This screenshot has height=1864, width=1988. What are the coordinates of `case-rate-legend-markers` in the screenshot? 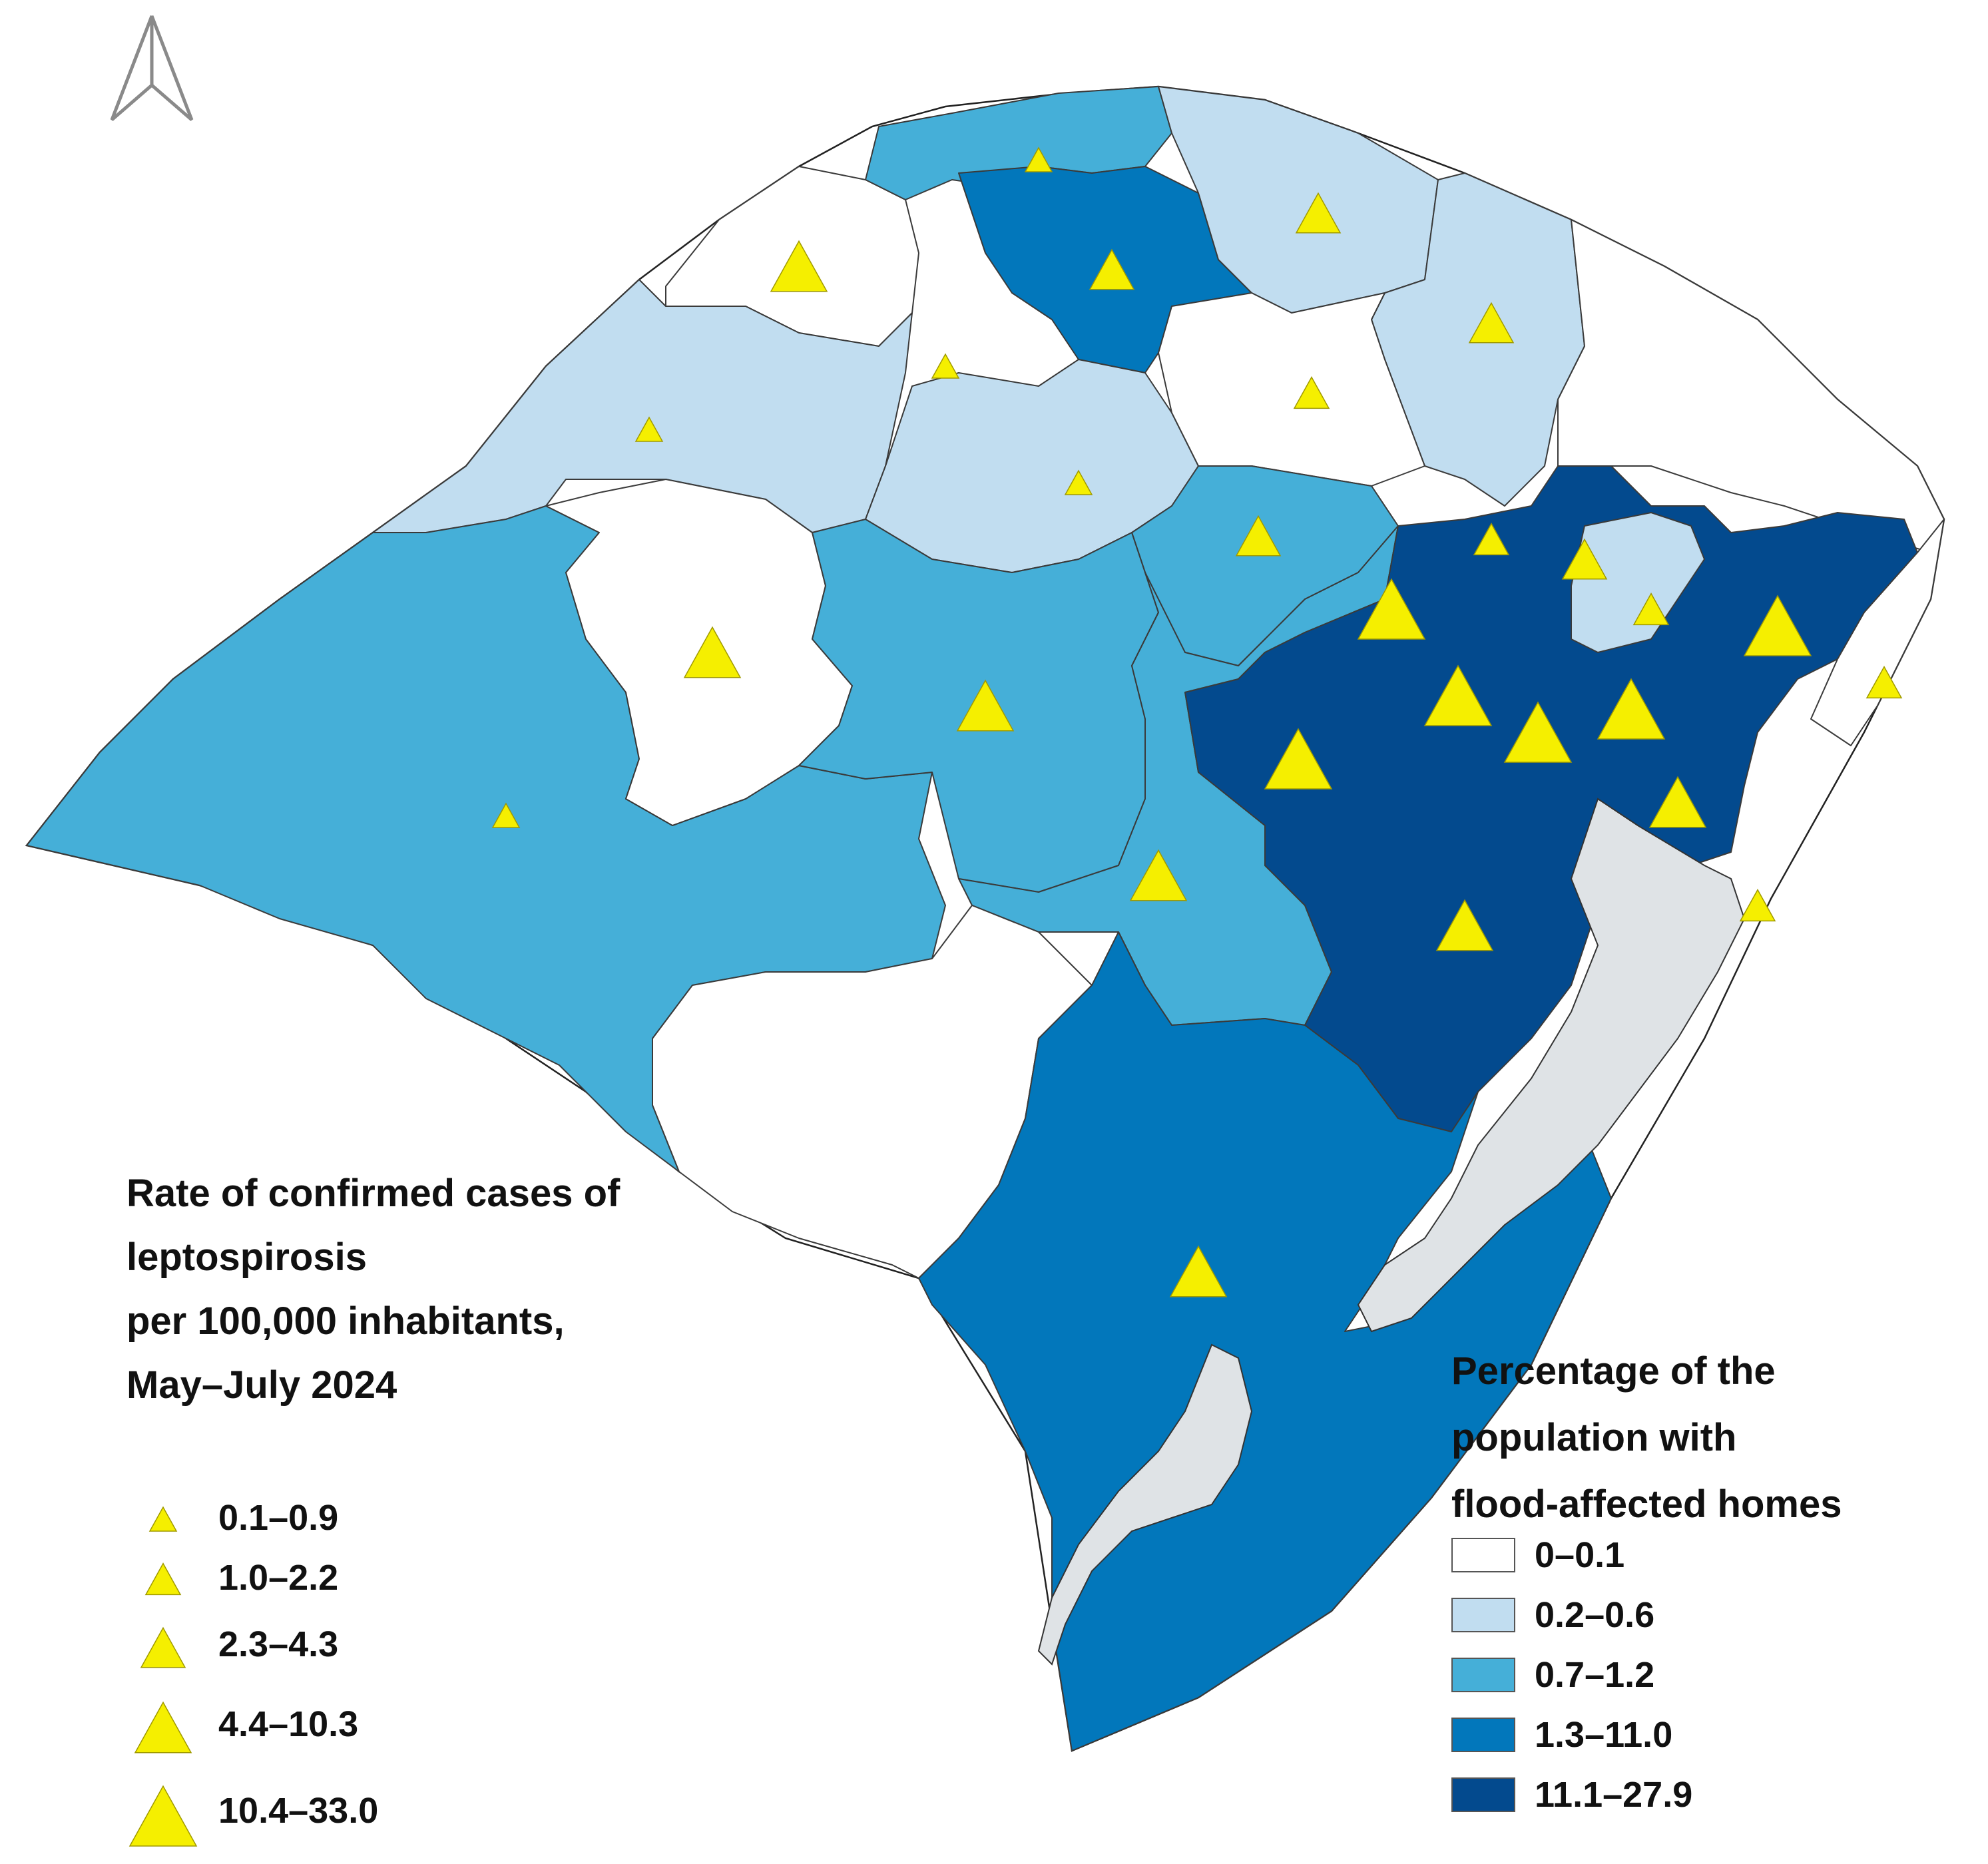 It's located at (163, 1676).